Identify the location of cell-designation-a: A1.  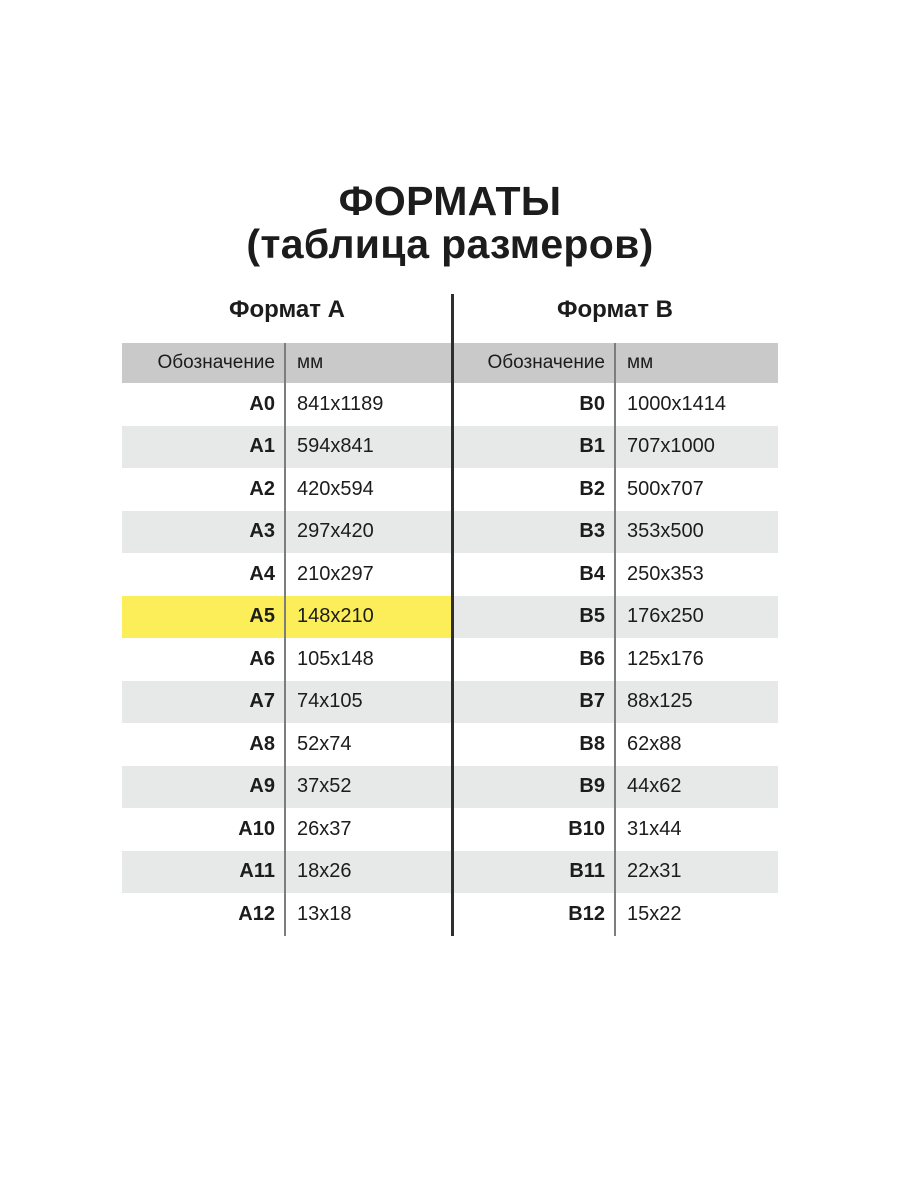
(204, 446).